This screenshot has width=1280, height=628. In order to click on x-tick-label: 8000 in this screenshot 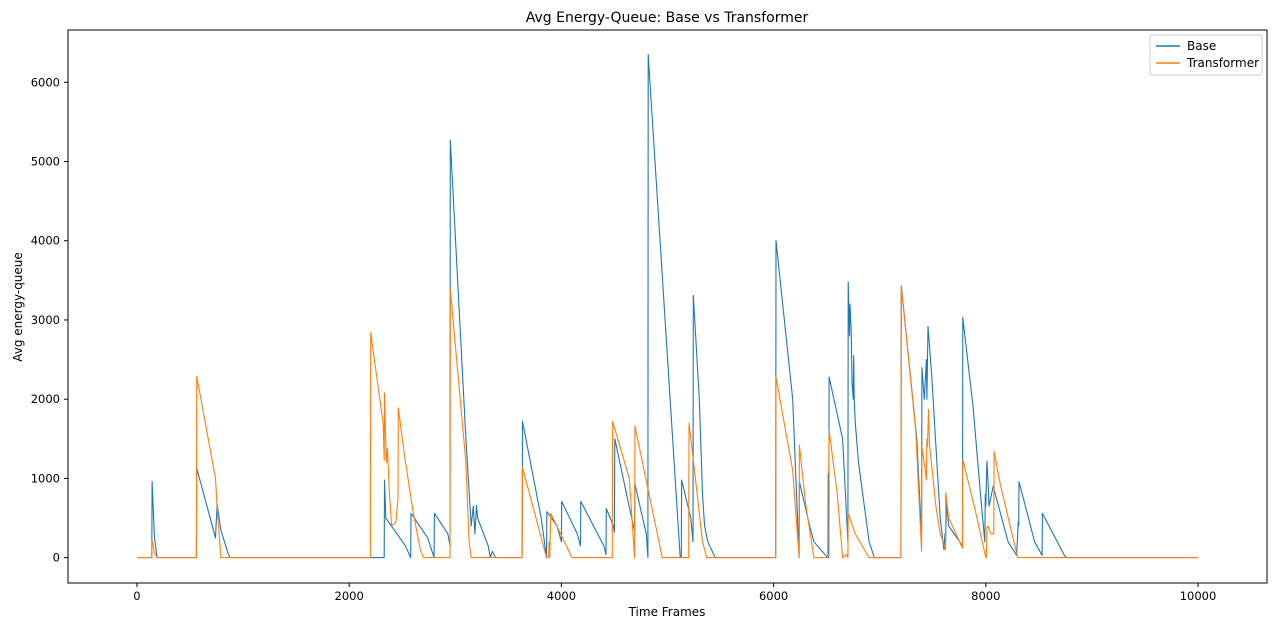, I will do `click(985, 596)`.